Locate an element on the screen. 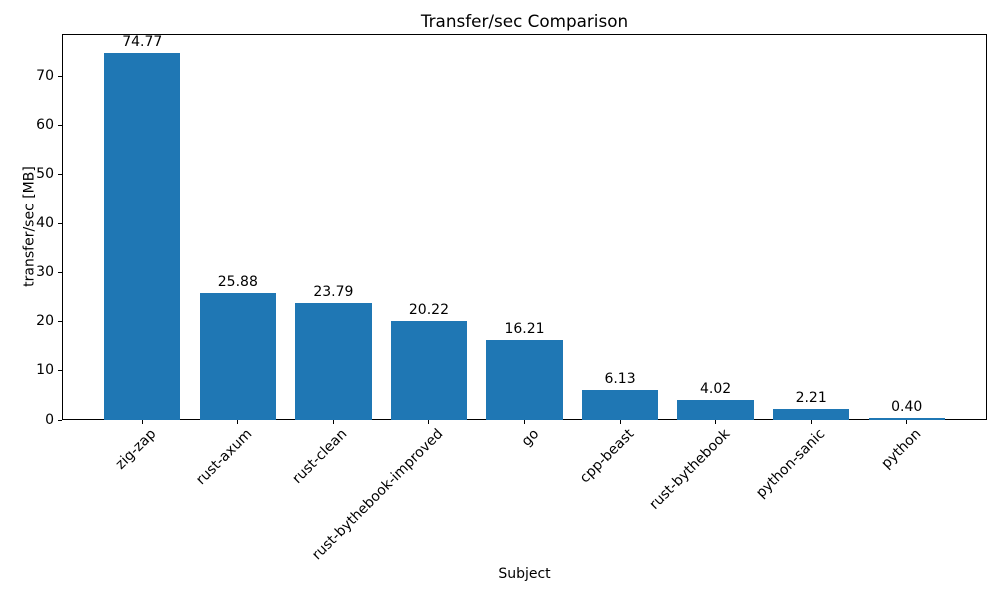  y-tick-label: 30 is located at coordinates (45, 272).